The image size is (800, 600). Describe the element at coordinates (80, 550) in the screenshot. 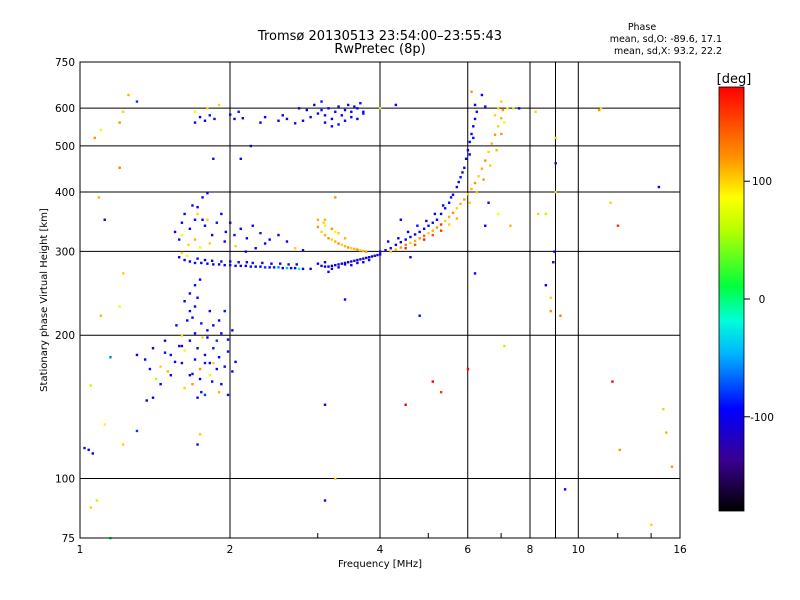

I see `x-tick-label-0: 1` at that location.